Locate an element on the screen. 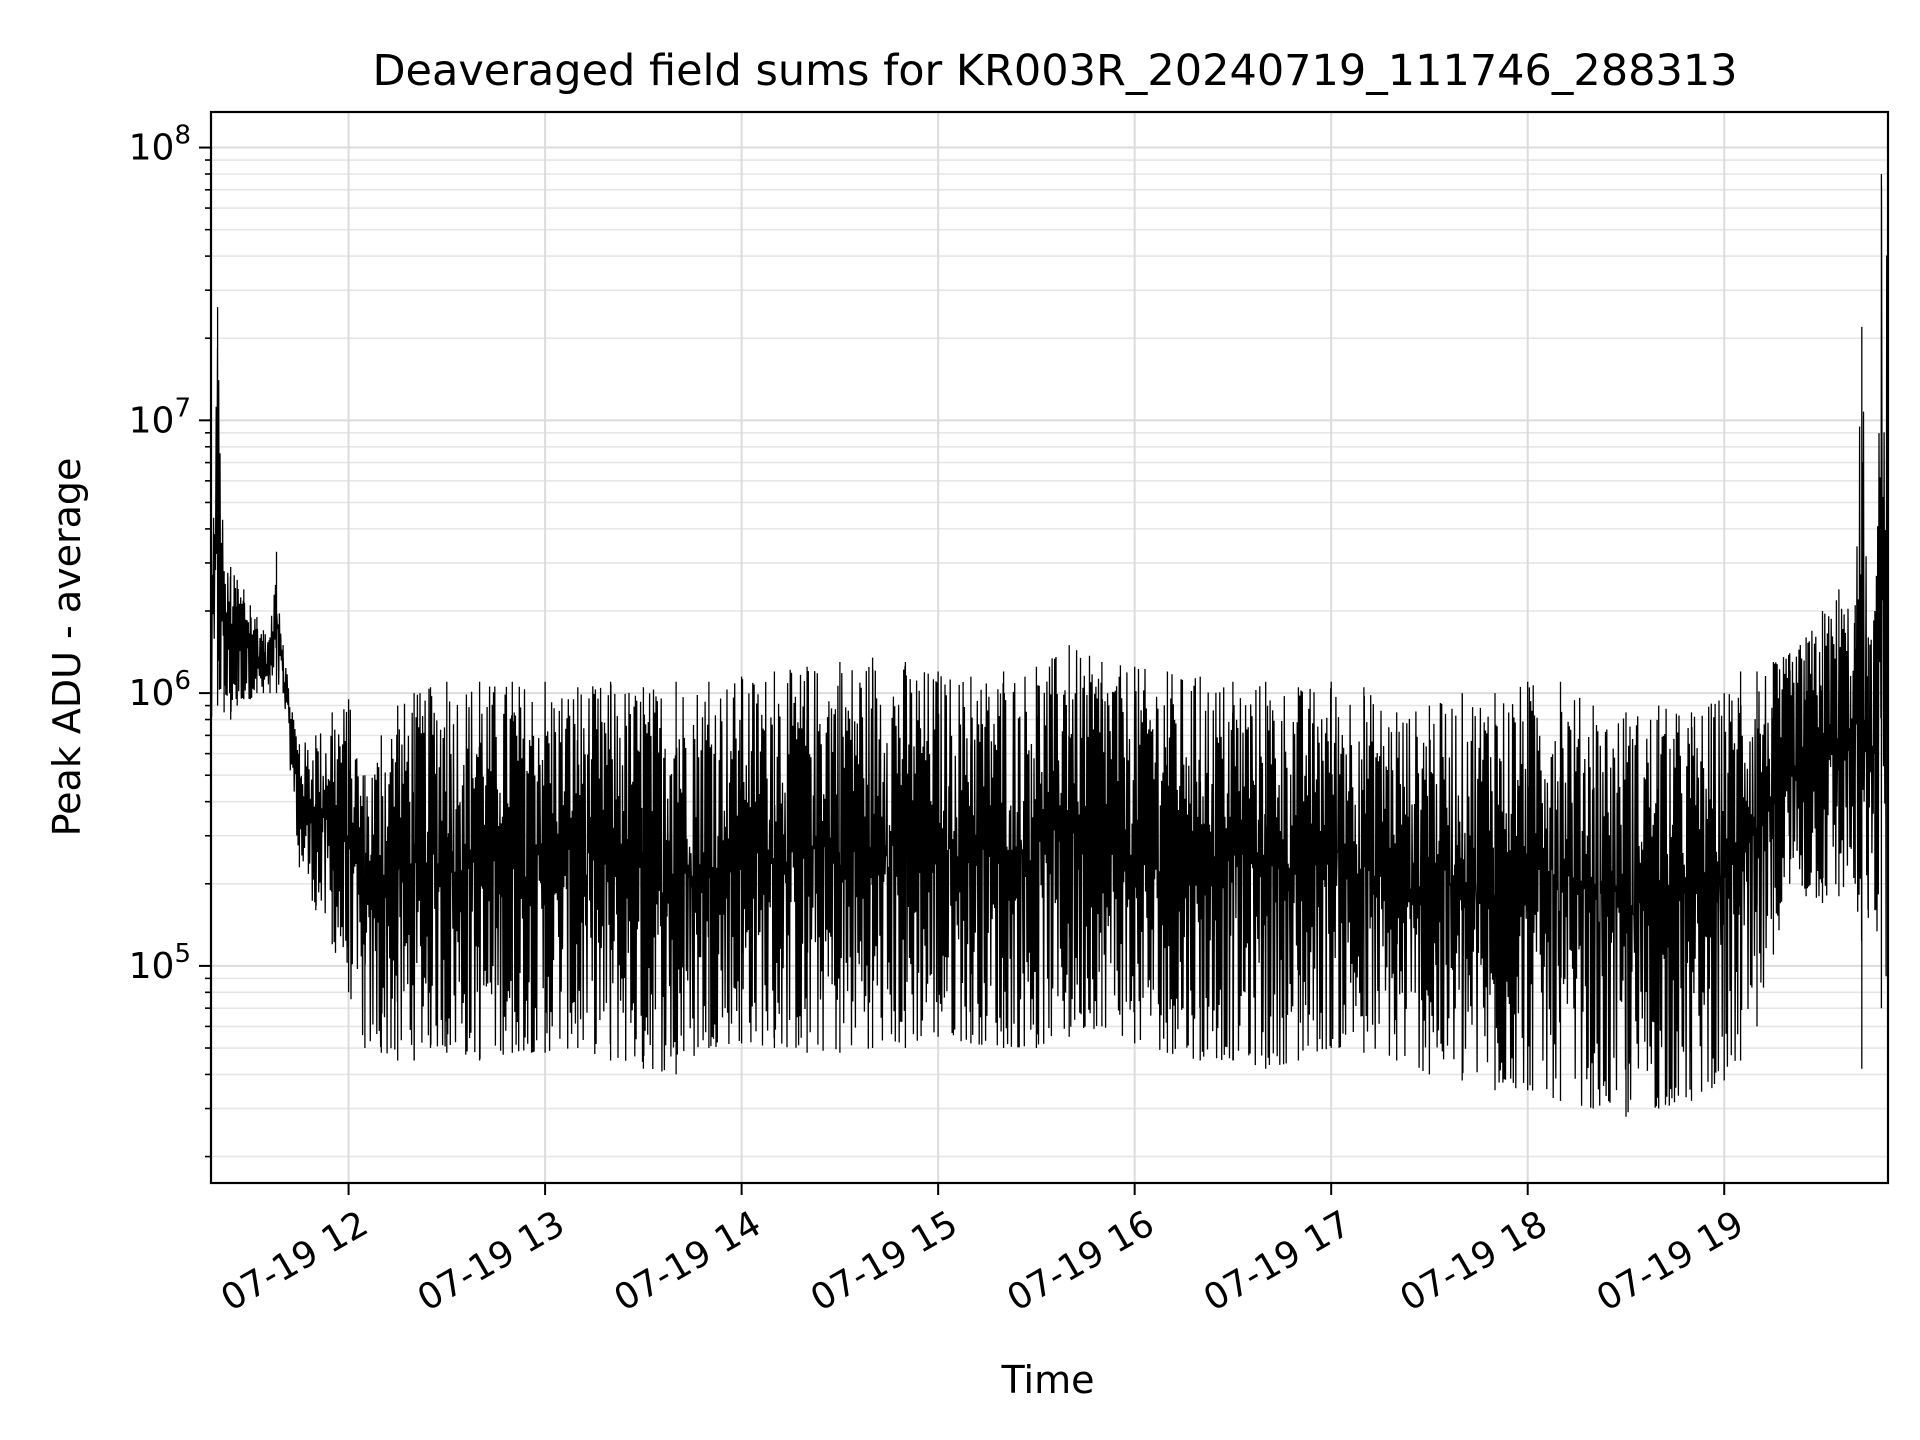 The width and height of the screenshot is (1920, 1440). y-tick-exponent: 6 is located at coordinates (182, 681).